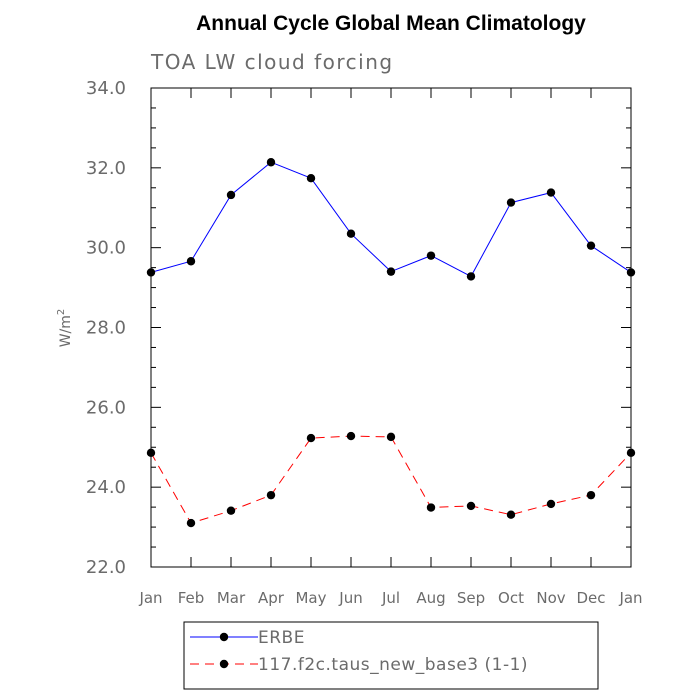 This screenshot has width=700, height=700. Describe the element at coordinates (359, 651) in the screenshot. I see `legend: ERBE 117.f2c.taus_new_base3 (1-1)` at that location.